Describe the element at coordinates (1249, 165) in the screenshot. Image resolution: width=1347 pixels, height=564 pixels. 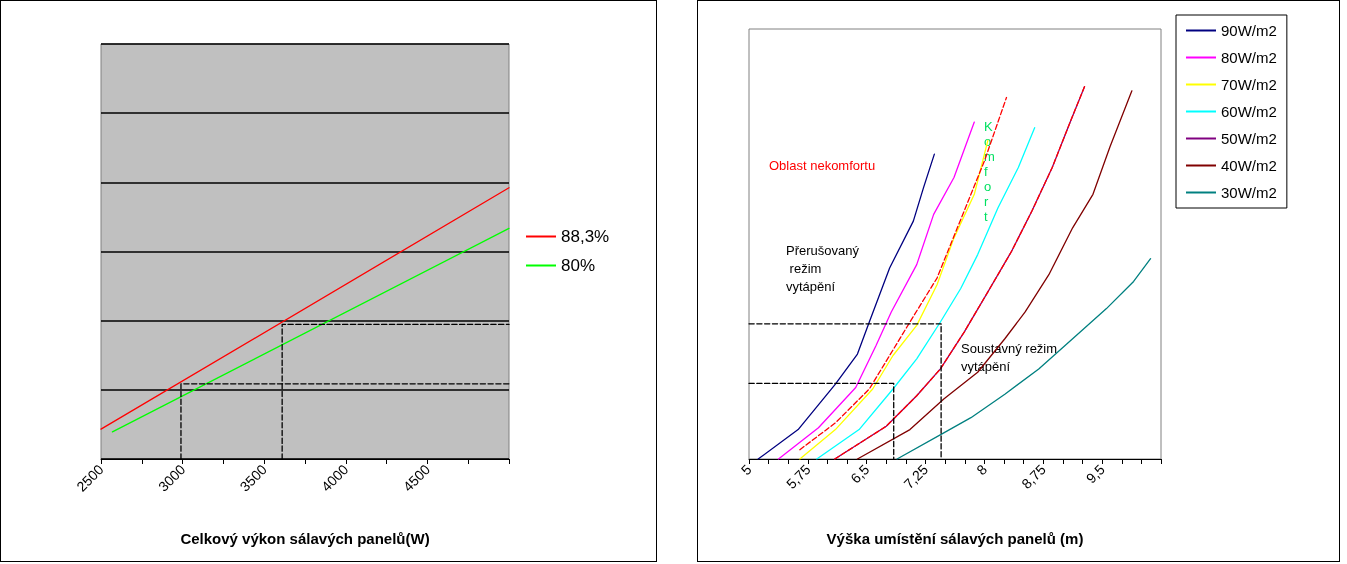
I see `legend-label: 40W/m2` at that location.